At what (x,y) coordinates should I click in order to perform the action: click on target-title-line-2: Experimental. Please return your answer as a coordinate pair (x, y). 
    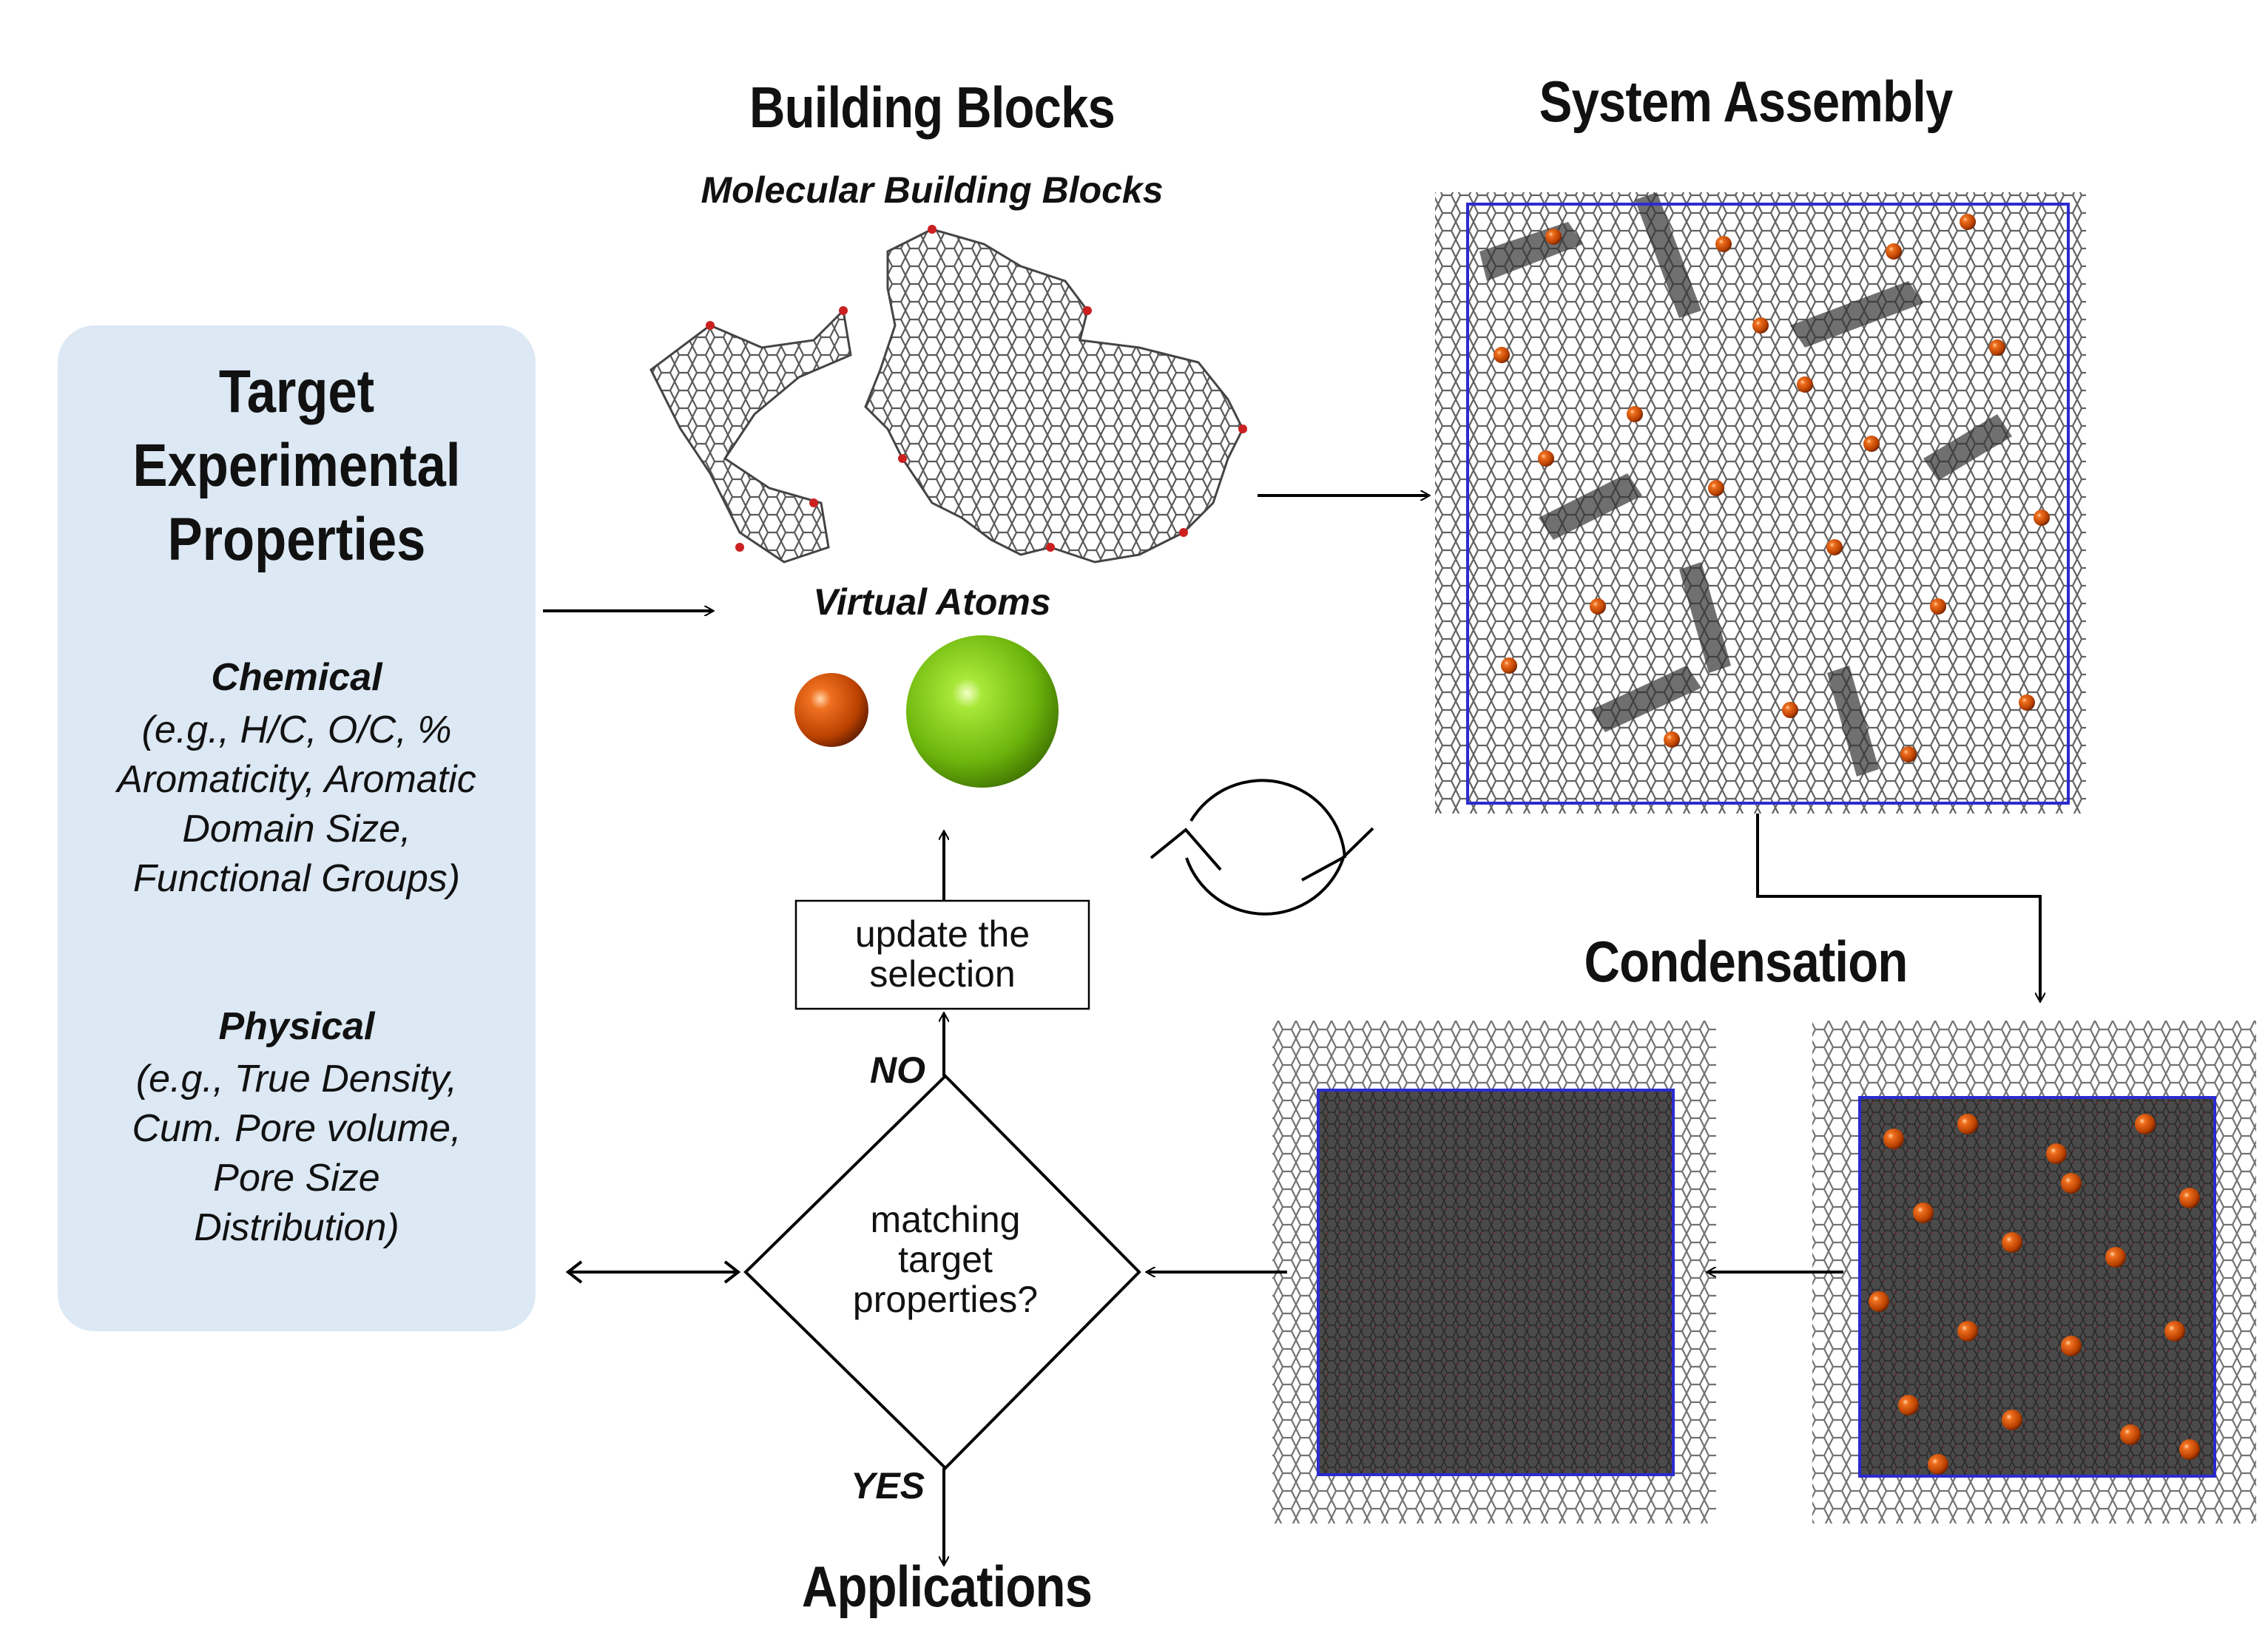
    Looking at the image, I should click on (296, 465).